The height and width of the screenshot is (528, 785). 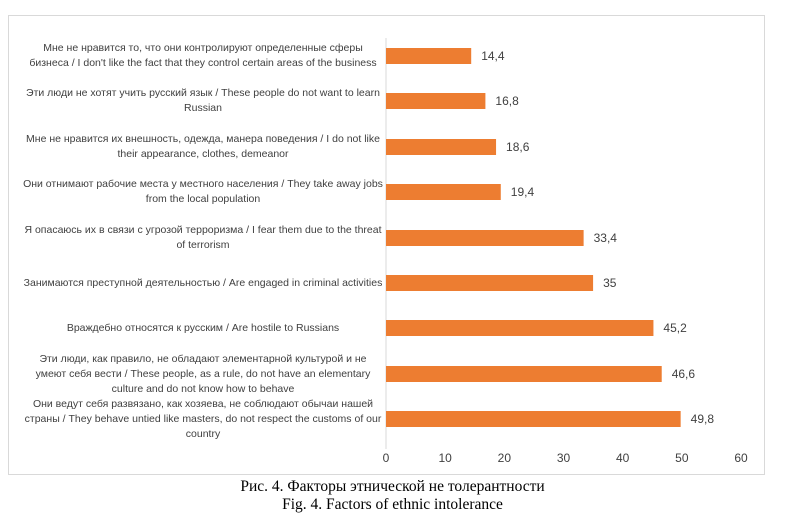 I want to click on x-tick-label: 20, so click(x=505, y=458).